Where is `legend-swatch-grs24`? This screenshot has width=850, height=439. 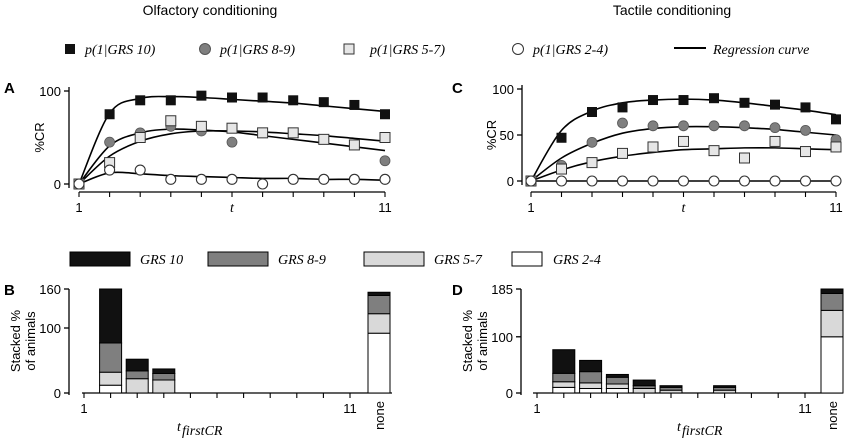
legend-swatch-grs24 is located at coordinates (527, 259).